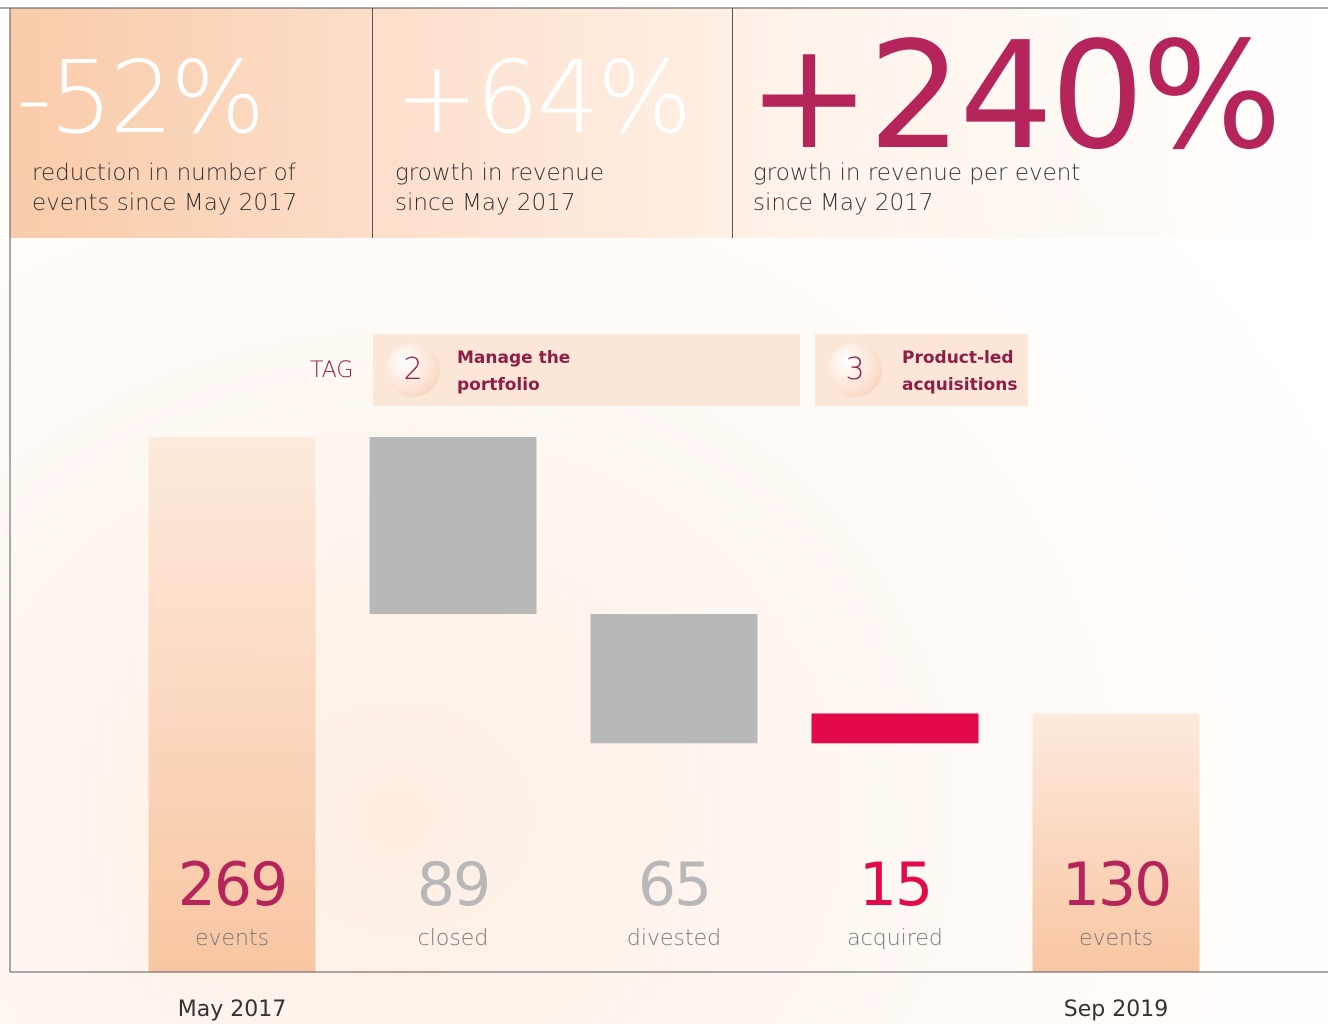 The width and height of the screenshot is (1328, 1024). What do you see at coordinates (1116, 885) in the screenshot?
I see `value-label: 130` at bounding box center [1116, 885].